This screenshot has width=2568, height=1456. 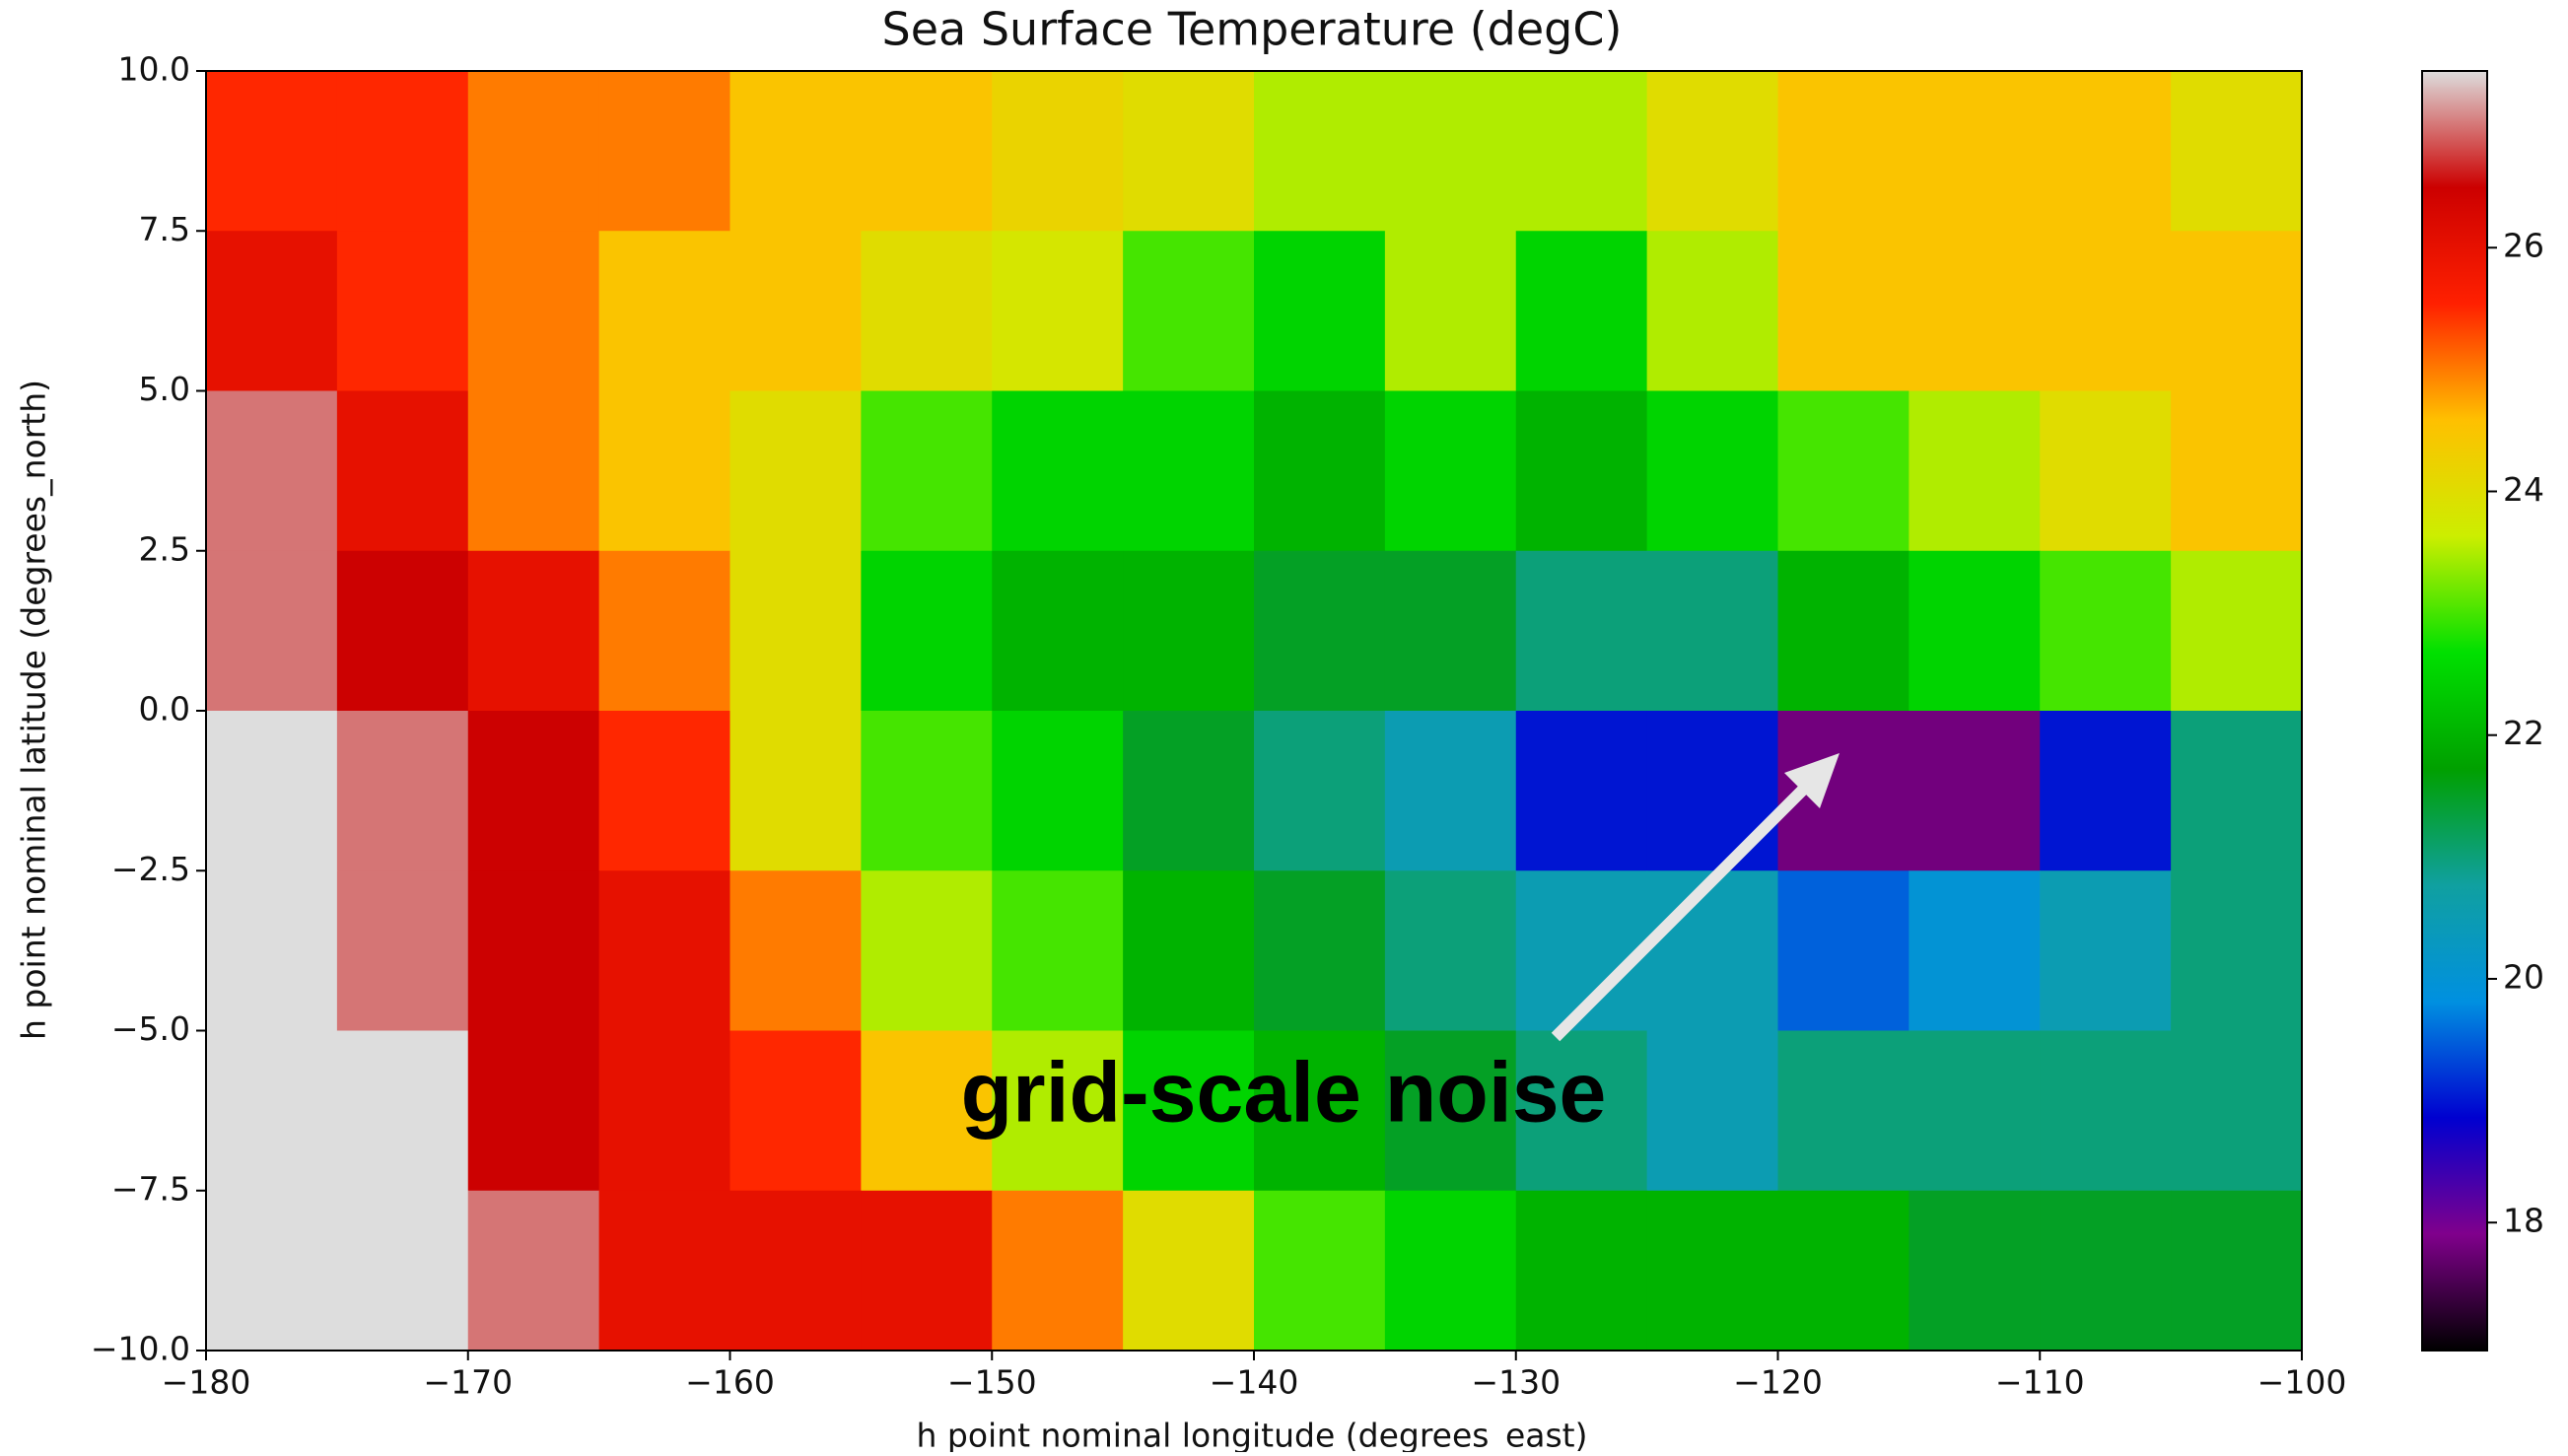 What do you see at coordinates (34, 710) in the screenshot?
I see `y-axis-label: h point nominal latitude (degrees_north)` at bounding box center [34, 710].